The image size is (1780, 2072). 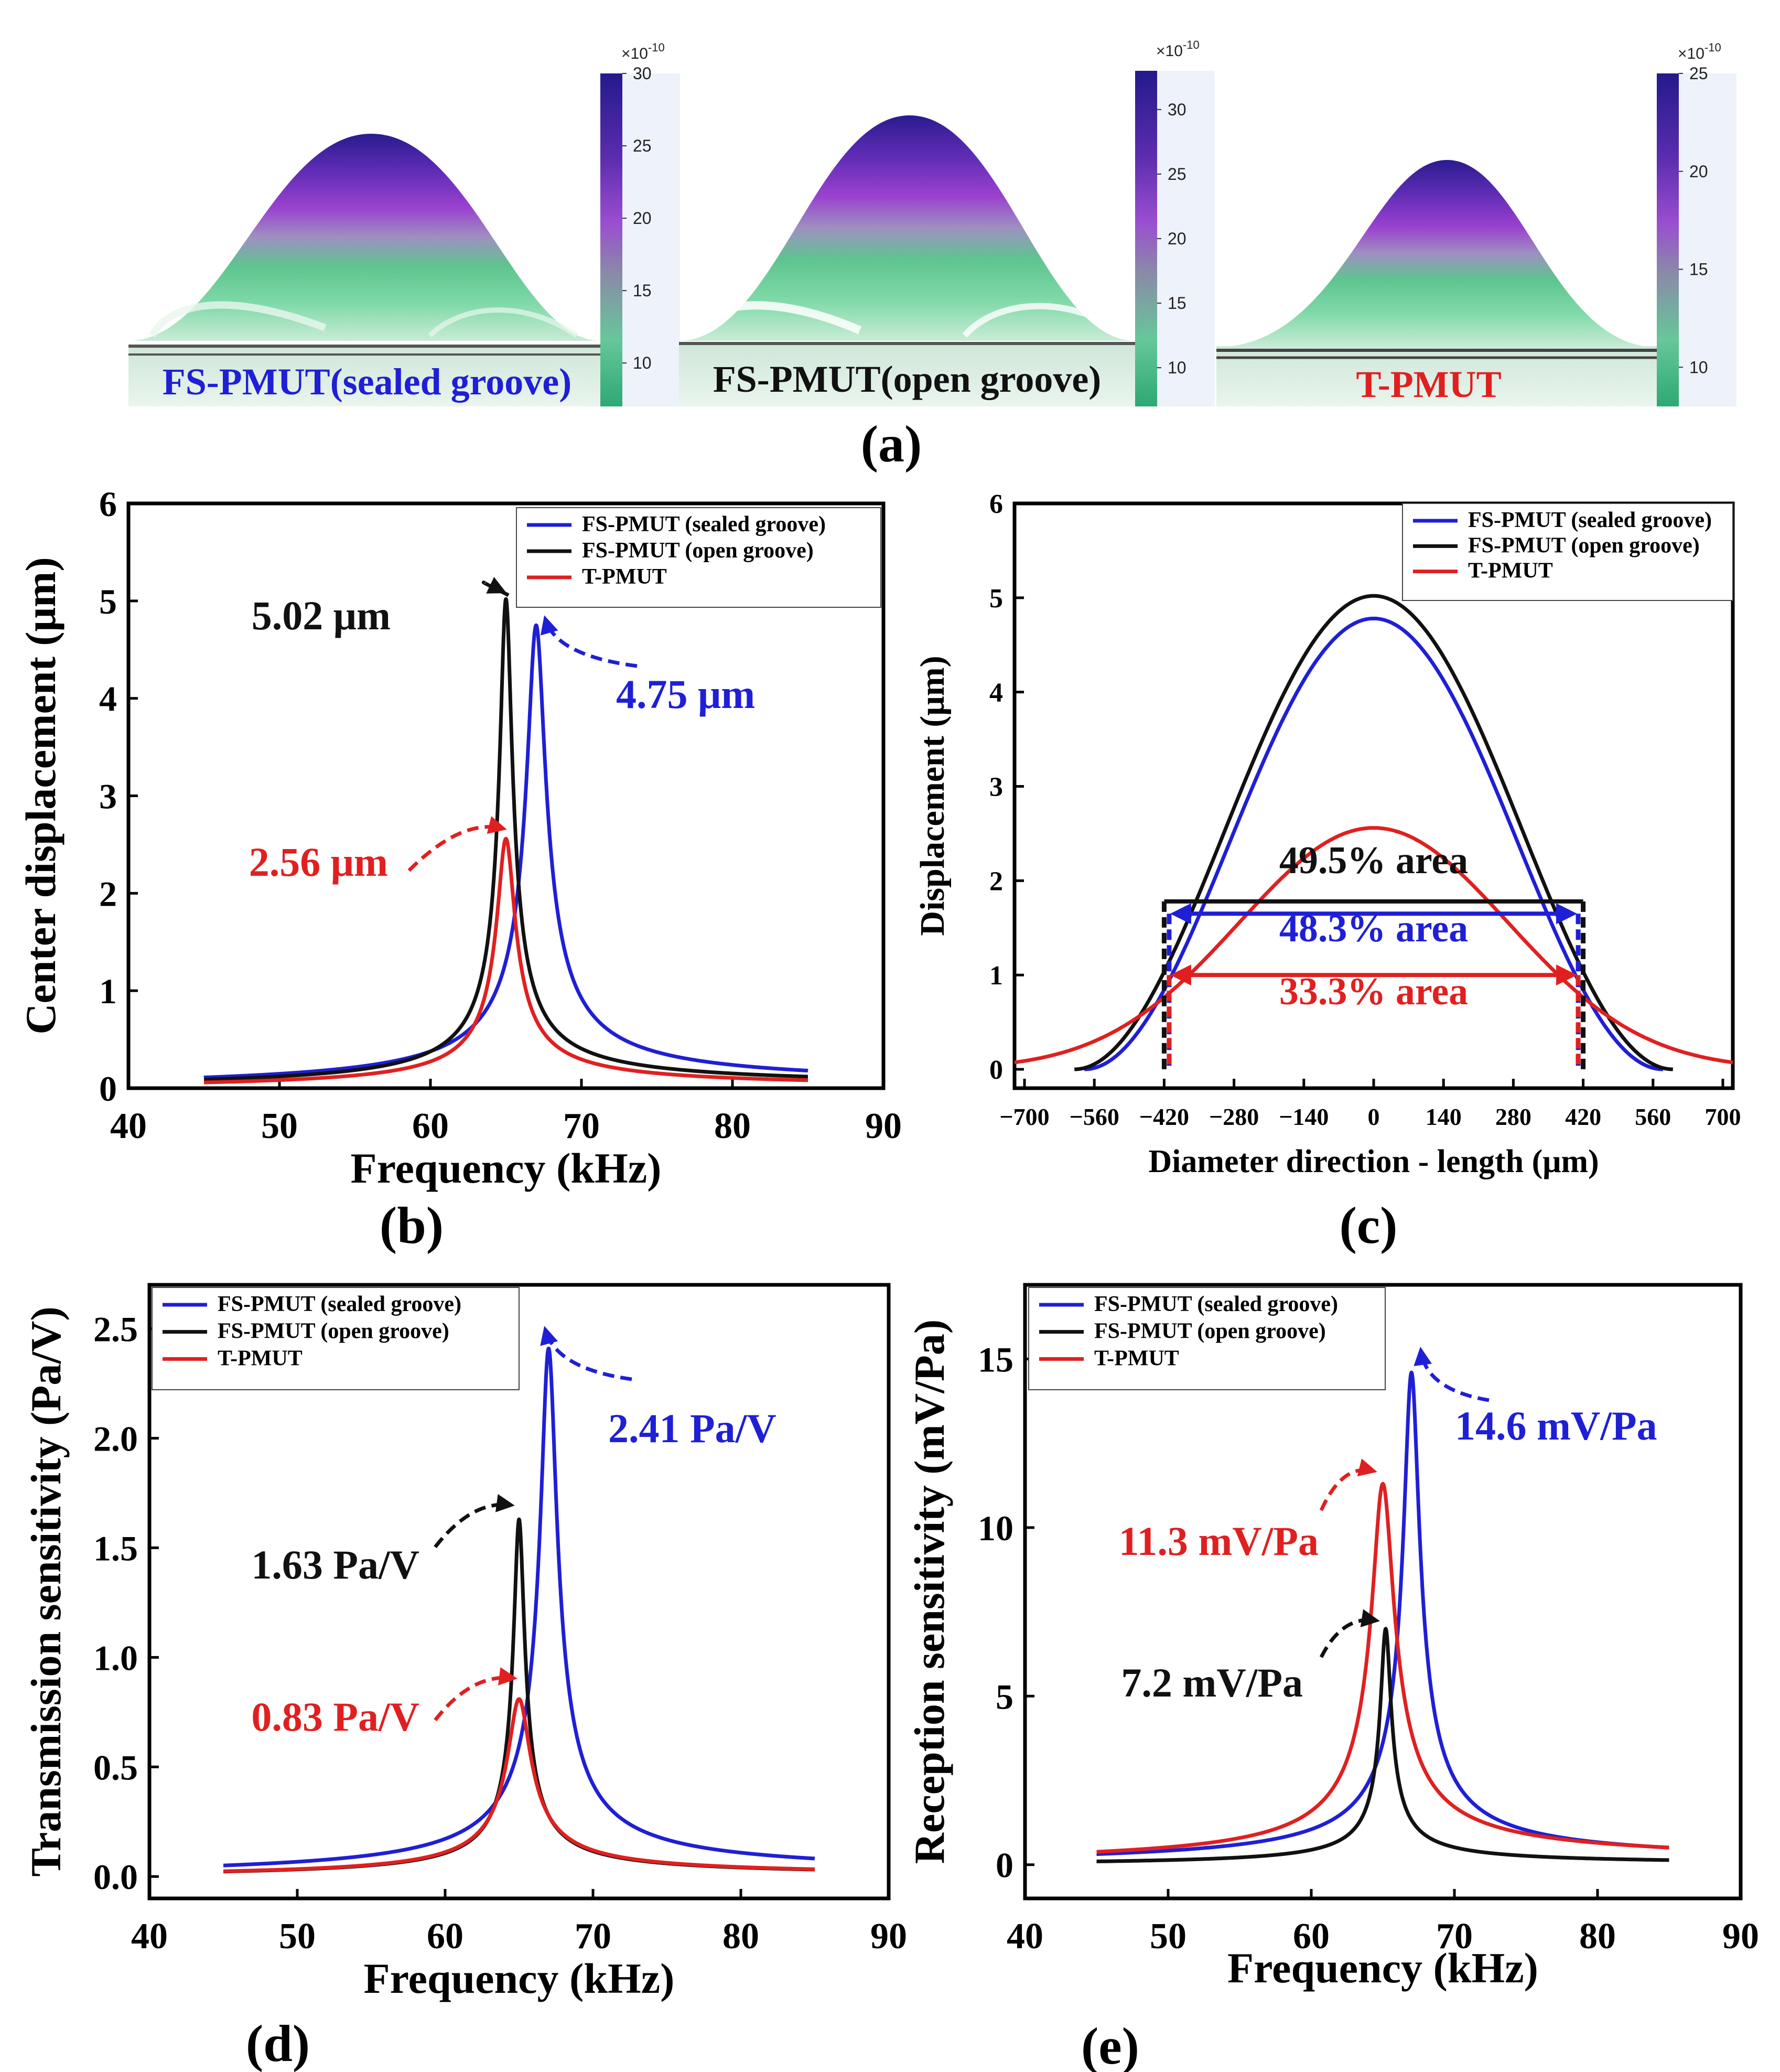 I want to click on peak-annotation: 14.6 mV/Pa, so click(x=1556, y=1425).